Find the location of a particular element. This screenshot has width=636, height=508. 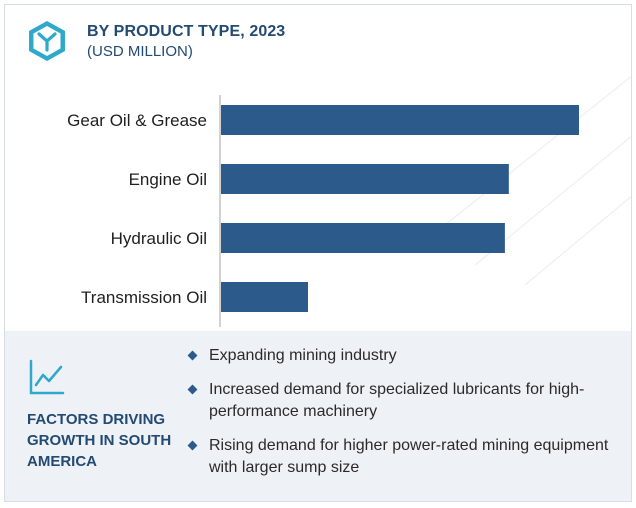

chart-subtitle: (USD MILLION) is located at coordinates (140, 51).